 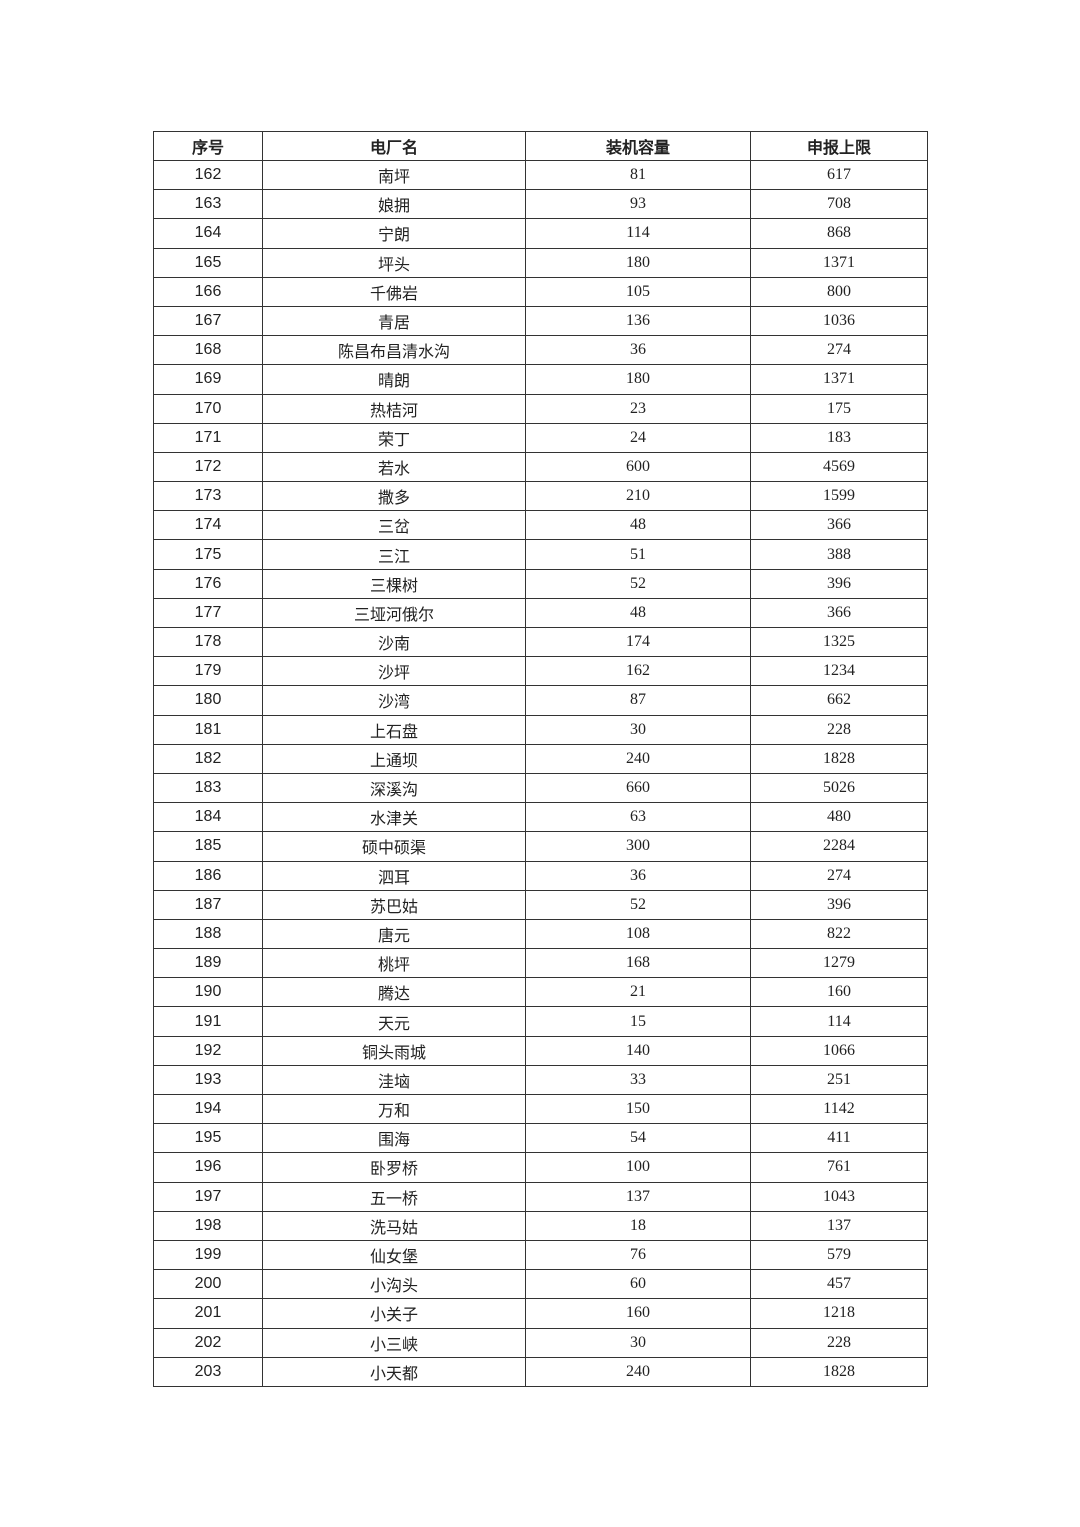 What do you see at coordinates (540, 904) in the screenshot?
I see `table-row: 187 苏巴姑 52 396` at bounding box center [540, 904].